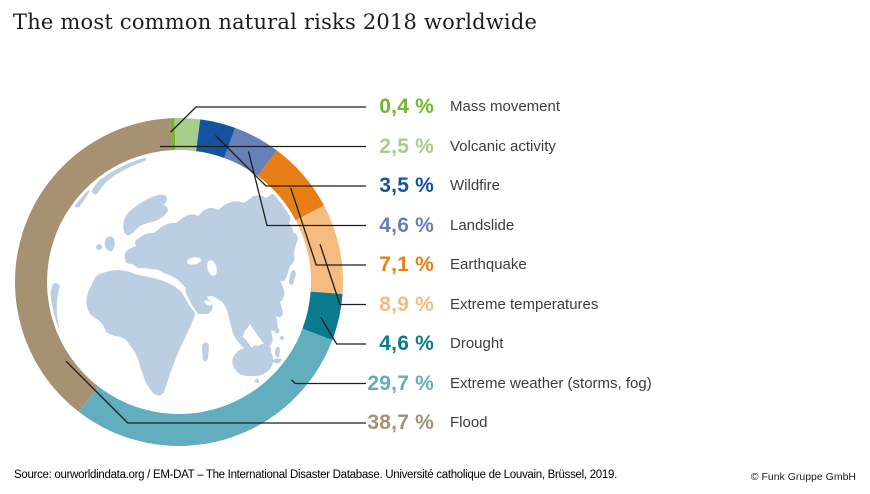  Describe the element at coordinates (291, 185) in the screenshot. I see `segment-earthquake` at that location.